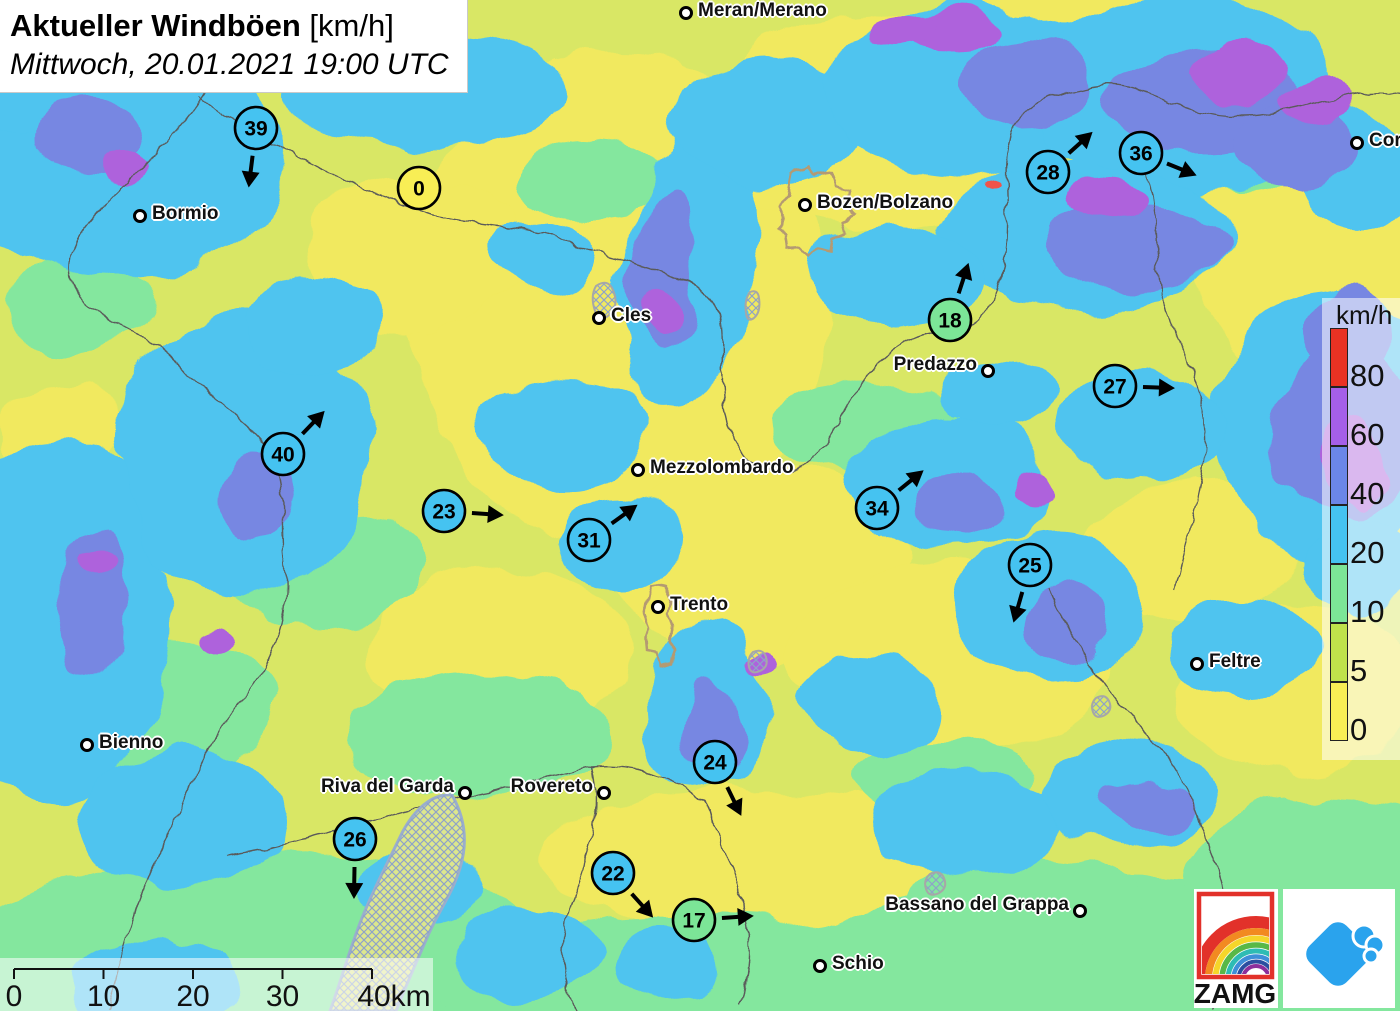 This screenshot has width=1400, height=1011. Describe the element at coordinates (1364, 315) in the screenshot. I see `legend-unit-label: km/h` at that location.